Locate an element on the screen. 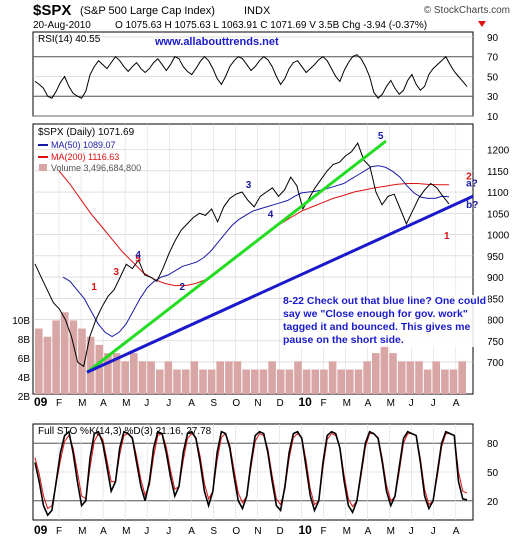 This screenshot has height=540, width=520. price-tick-label: 1000 is located at coordinates (498, 236).